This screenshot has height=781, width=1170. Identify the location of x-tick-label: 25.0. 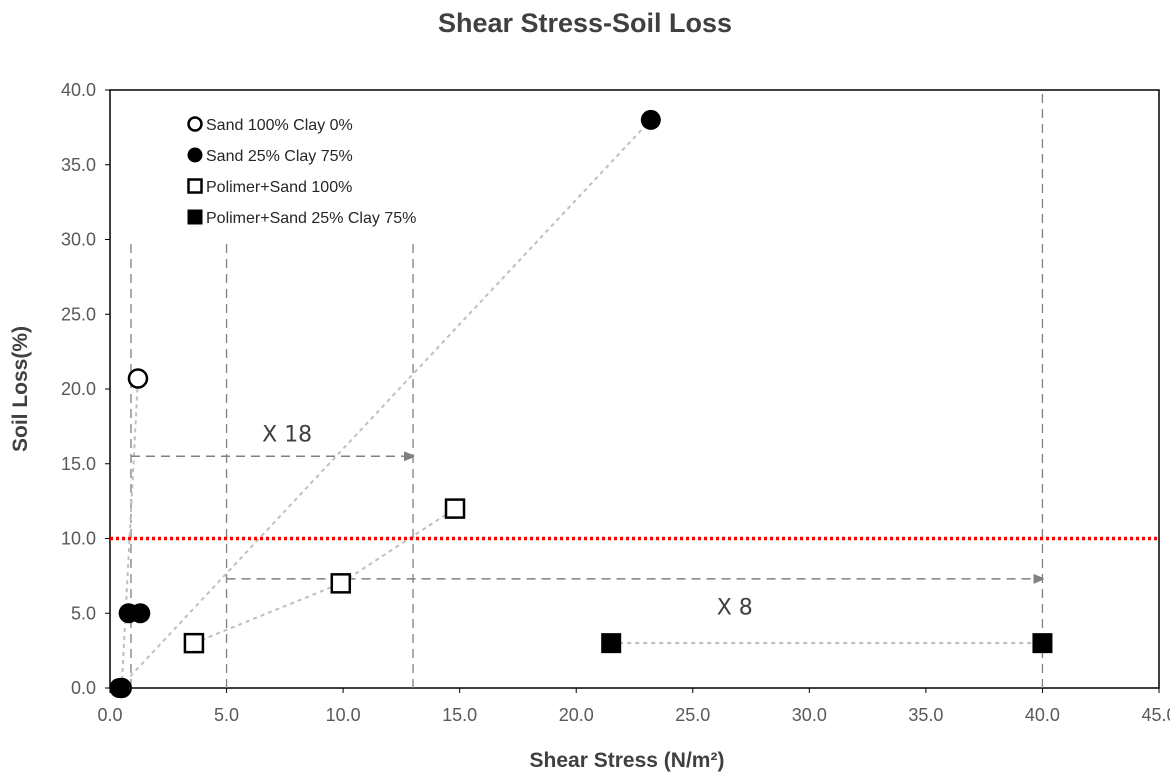
(692, 715).